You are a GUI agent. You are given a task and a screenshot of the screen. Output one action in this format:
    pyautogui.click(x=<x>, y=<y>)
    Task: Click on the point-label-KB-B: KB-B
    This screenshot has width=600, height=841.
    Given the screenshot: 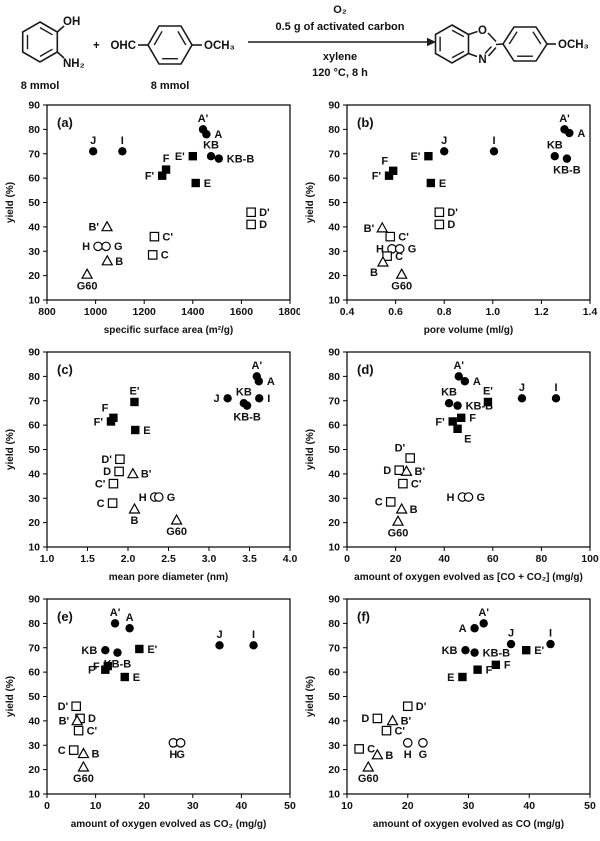 What is the action you would take?
    pyautogui.click(x=241, y=159)
    